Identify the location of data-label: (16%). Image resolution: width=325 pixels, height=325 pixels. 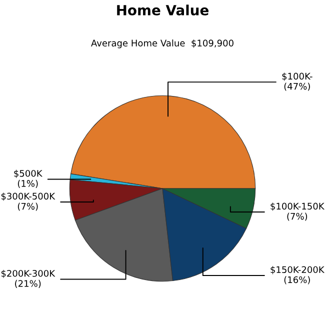
(297, 280).